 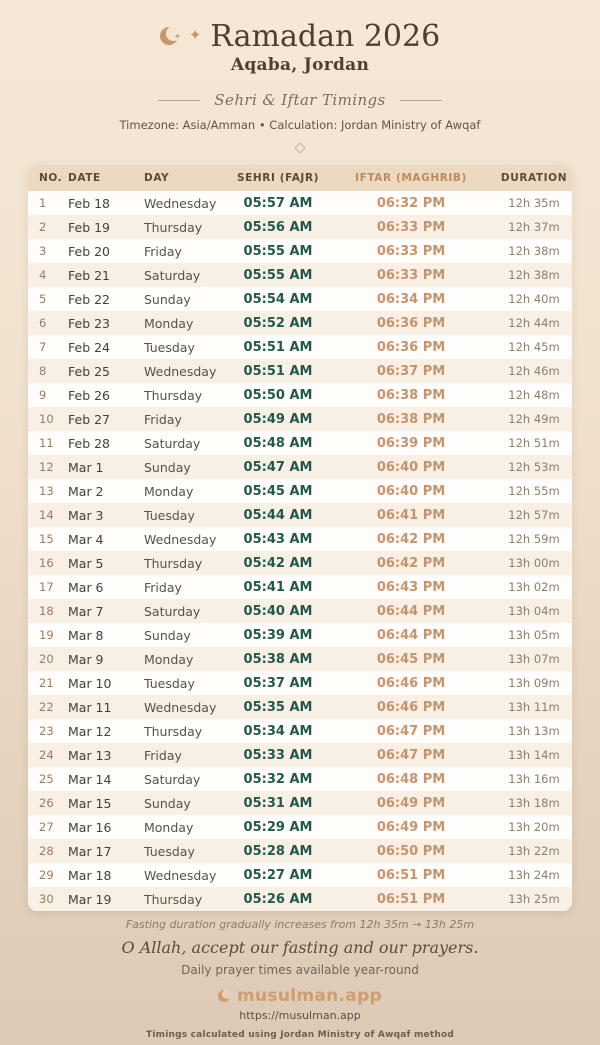 I want to click on row-number: 14, so click(x=46, y=515).